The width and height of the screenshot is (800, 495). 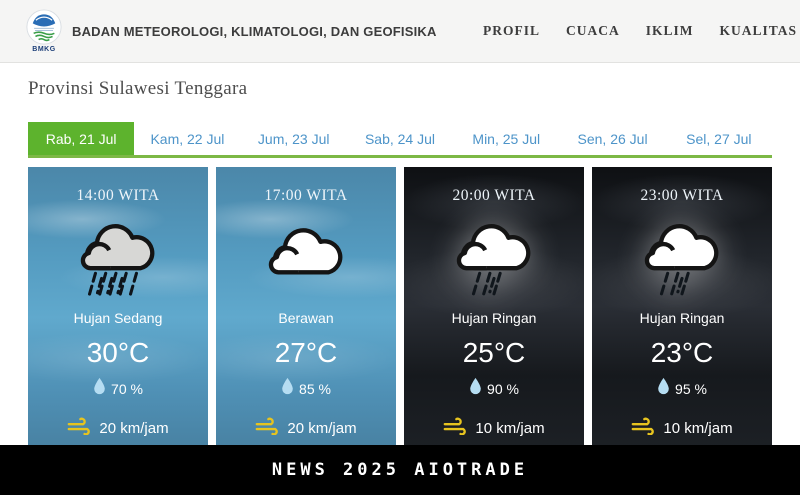 What do you see at coordinates (138, 88) in the screenshot?
I see `page-title: Provinsi Sulawesi Tenggara` at bounding box center [138, 88].